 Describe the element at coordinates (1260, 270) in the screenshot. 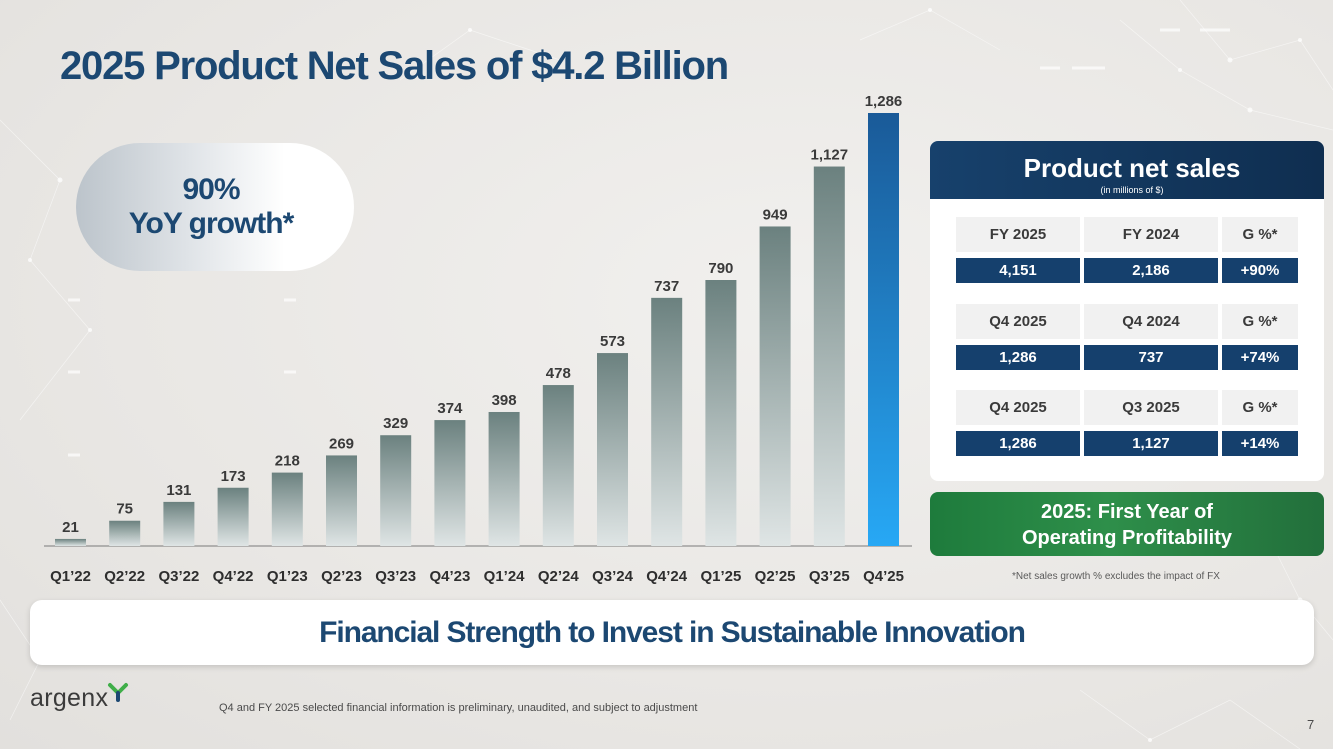

I see `table-value: +90%` at that location.